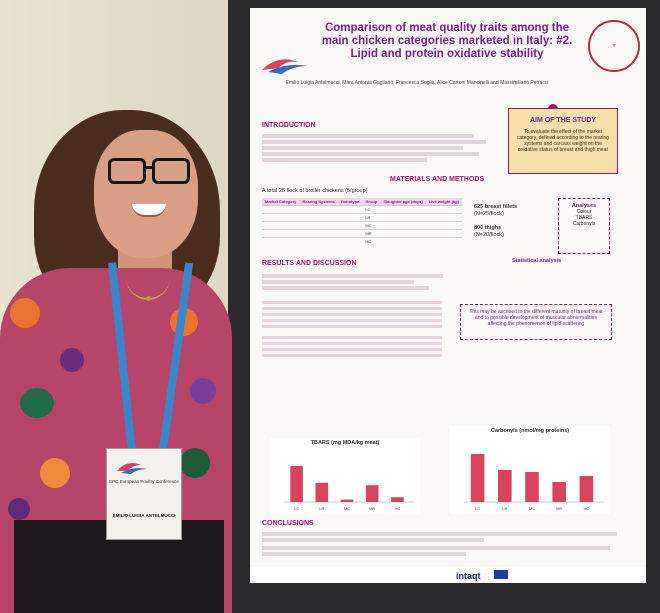  What do you see at coordinates (362, 217) in the screenshot?
I see `table-row: LR` at bounding box center [362, 217].